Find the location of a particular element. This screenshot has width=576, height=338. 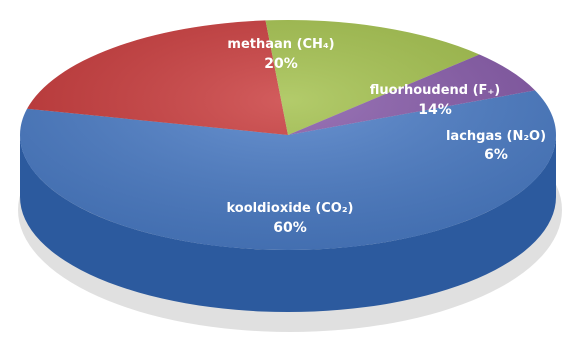

slice-label-co2-name: kooldioxide (CO₂) is located at coordinates (290, 208).